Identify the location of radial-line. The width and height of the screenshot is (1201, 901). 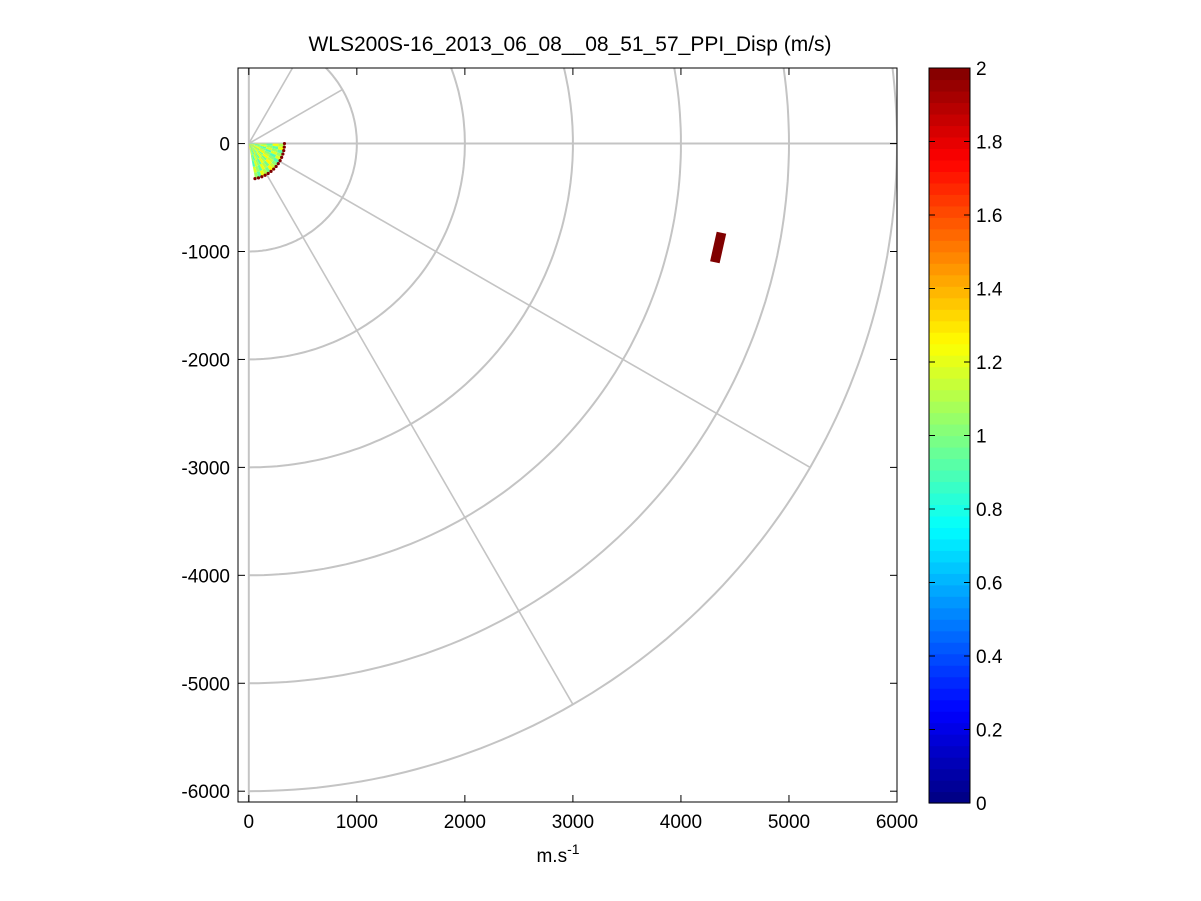
(295, 116).